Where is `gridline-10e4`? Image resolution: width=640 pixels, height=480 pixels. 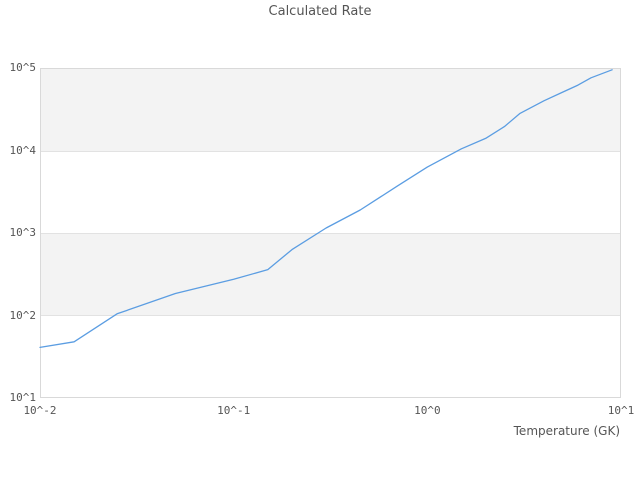 gridline-10e4 is located at coordinates (330, 151).